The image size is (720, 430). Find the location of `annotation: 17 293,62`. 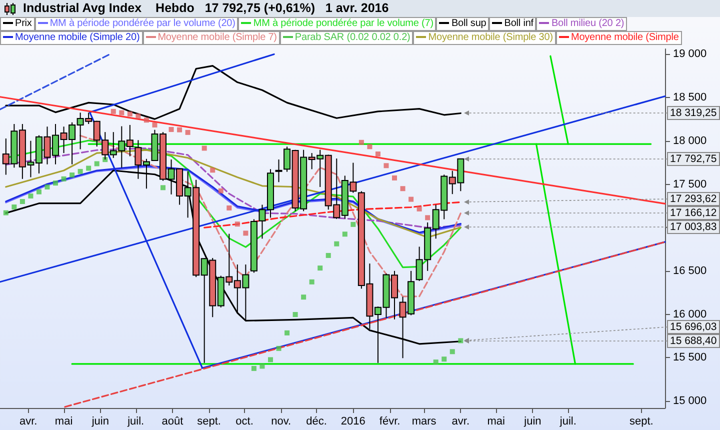

annotation: 17 293,62 is located at coordinates (693, 199).